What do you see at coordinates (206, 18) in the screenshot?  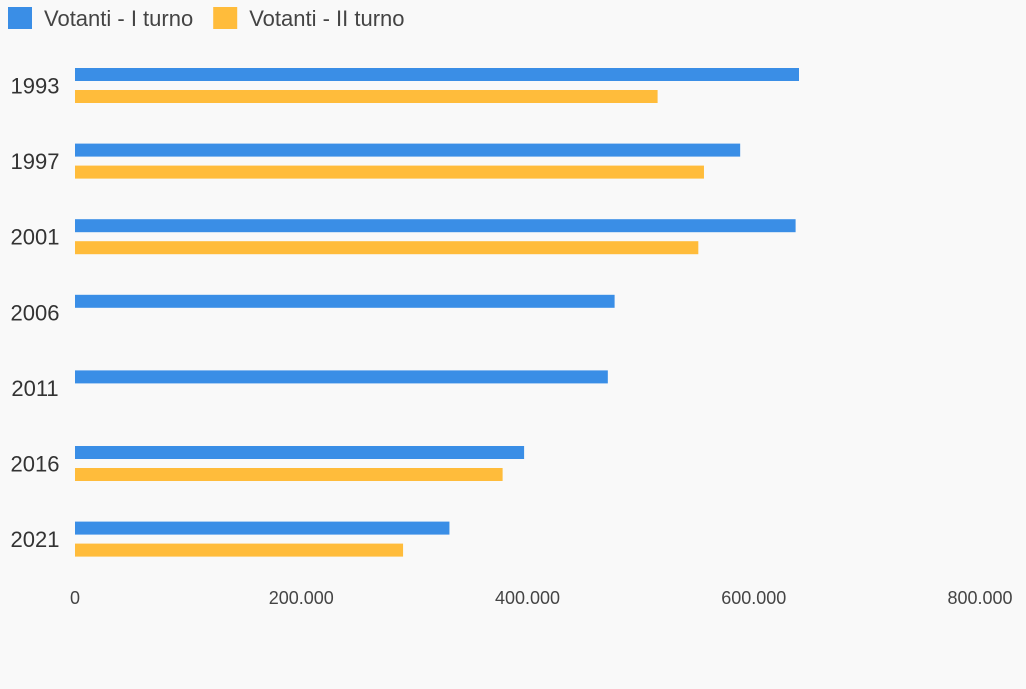 I see `legend: Votanti - I turno Votanti - II turno` at bounding box center [206, 18].